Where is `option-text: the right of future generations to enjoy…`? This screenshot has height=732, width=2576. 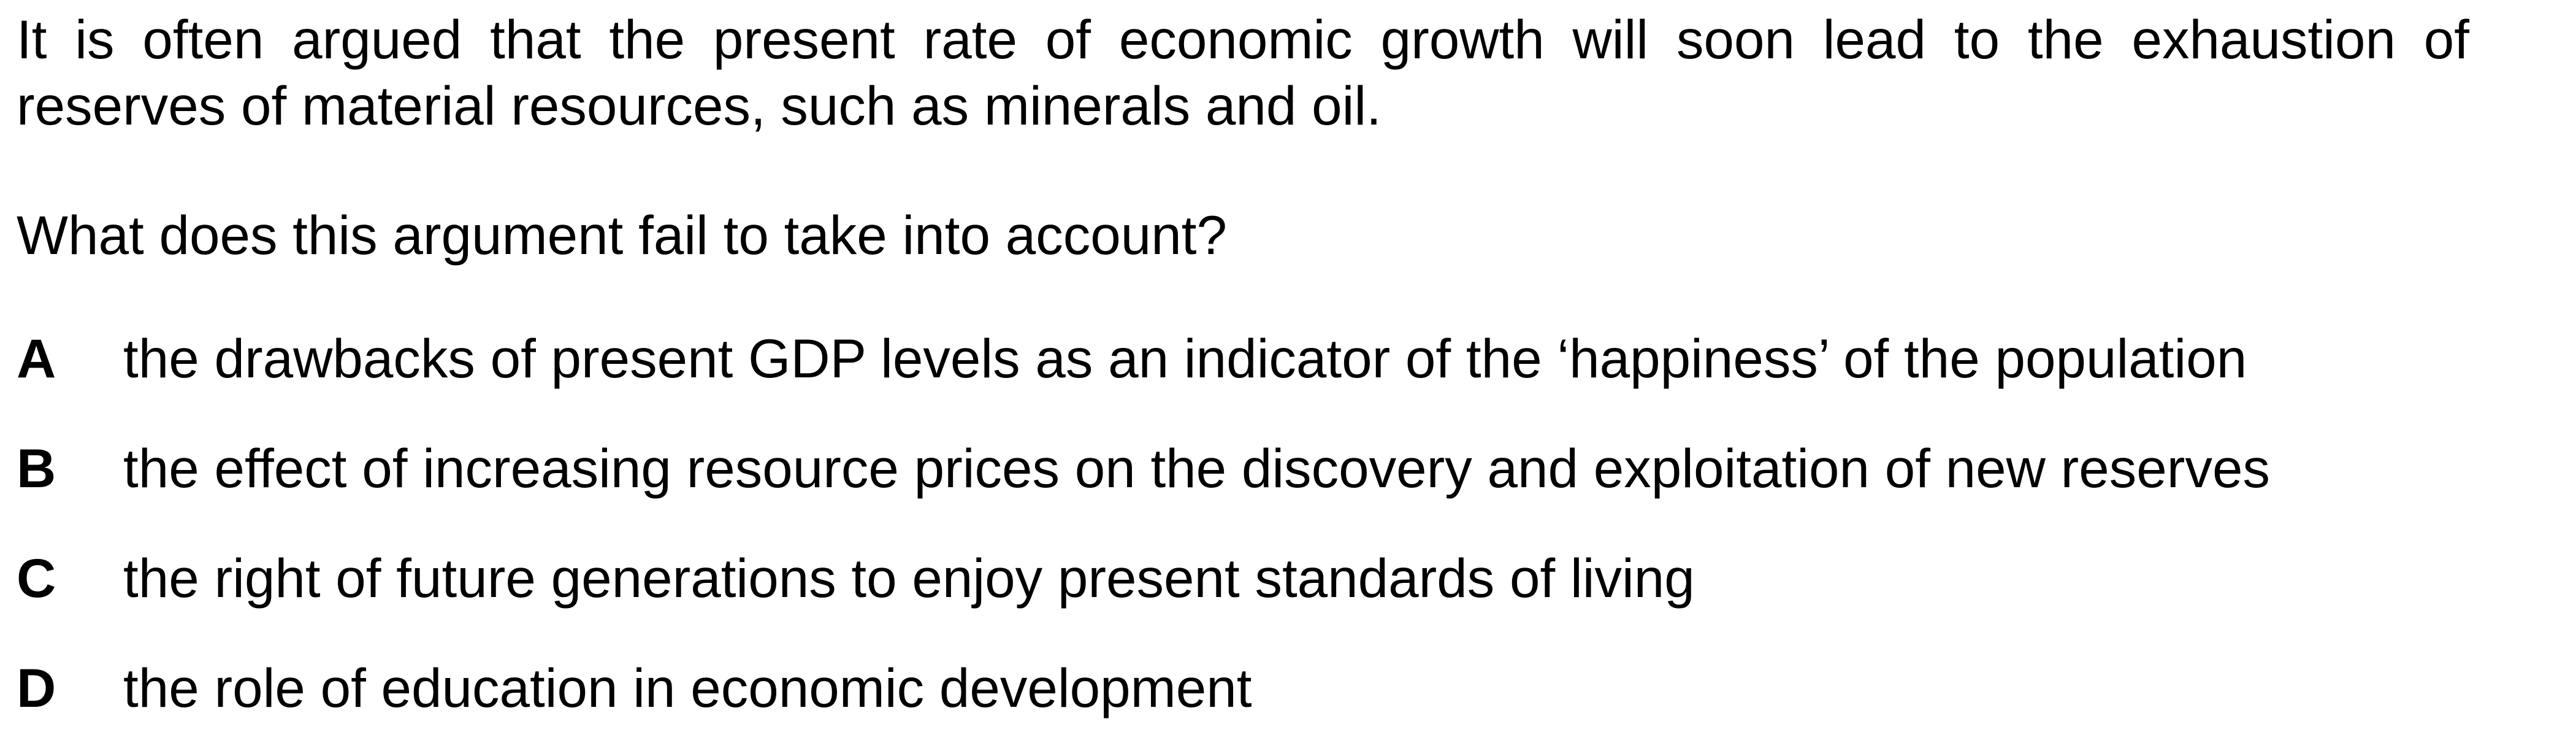 option-text: the right of future generations to enjoy… is located at coordinates (909, 578).